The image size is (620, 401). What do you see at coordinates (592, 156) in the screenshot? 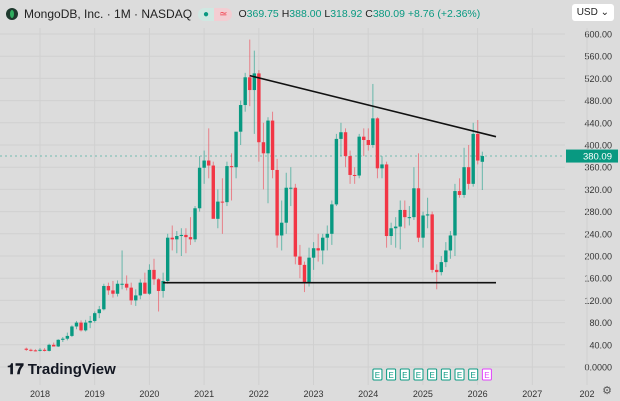
I see `last-price-badge` at bounding box center [592, 156].